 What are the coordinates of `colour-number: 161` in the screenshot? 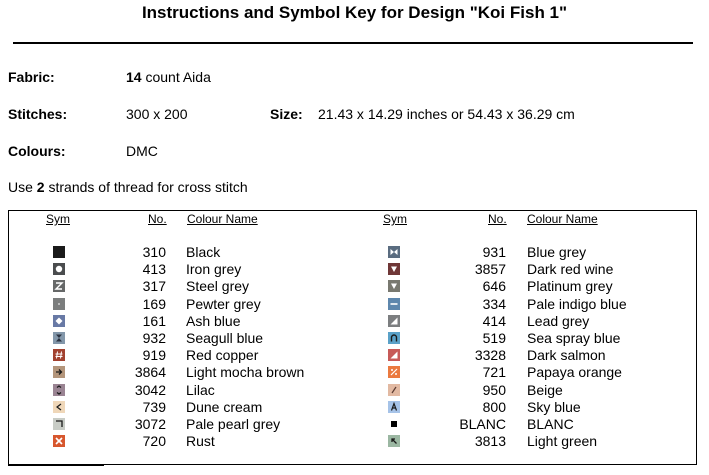 It's located at (154, 320).